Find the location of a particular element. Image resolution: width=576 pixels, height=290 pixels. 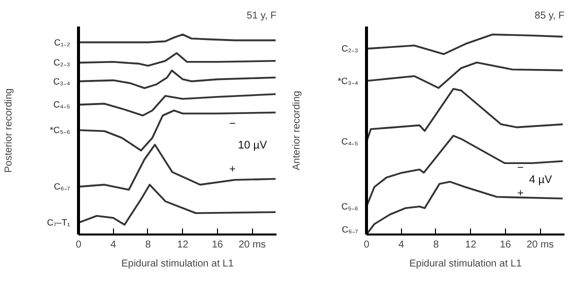

annotation: 4 µV is located at coordinates (541, 180).